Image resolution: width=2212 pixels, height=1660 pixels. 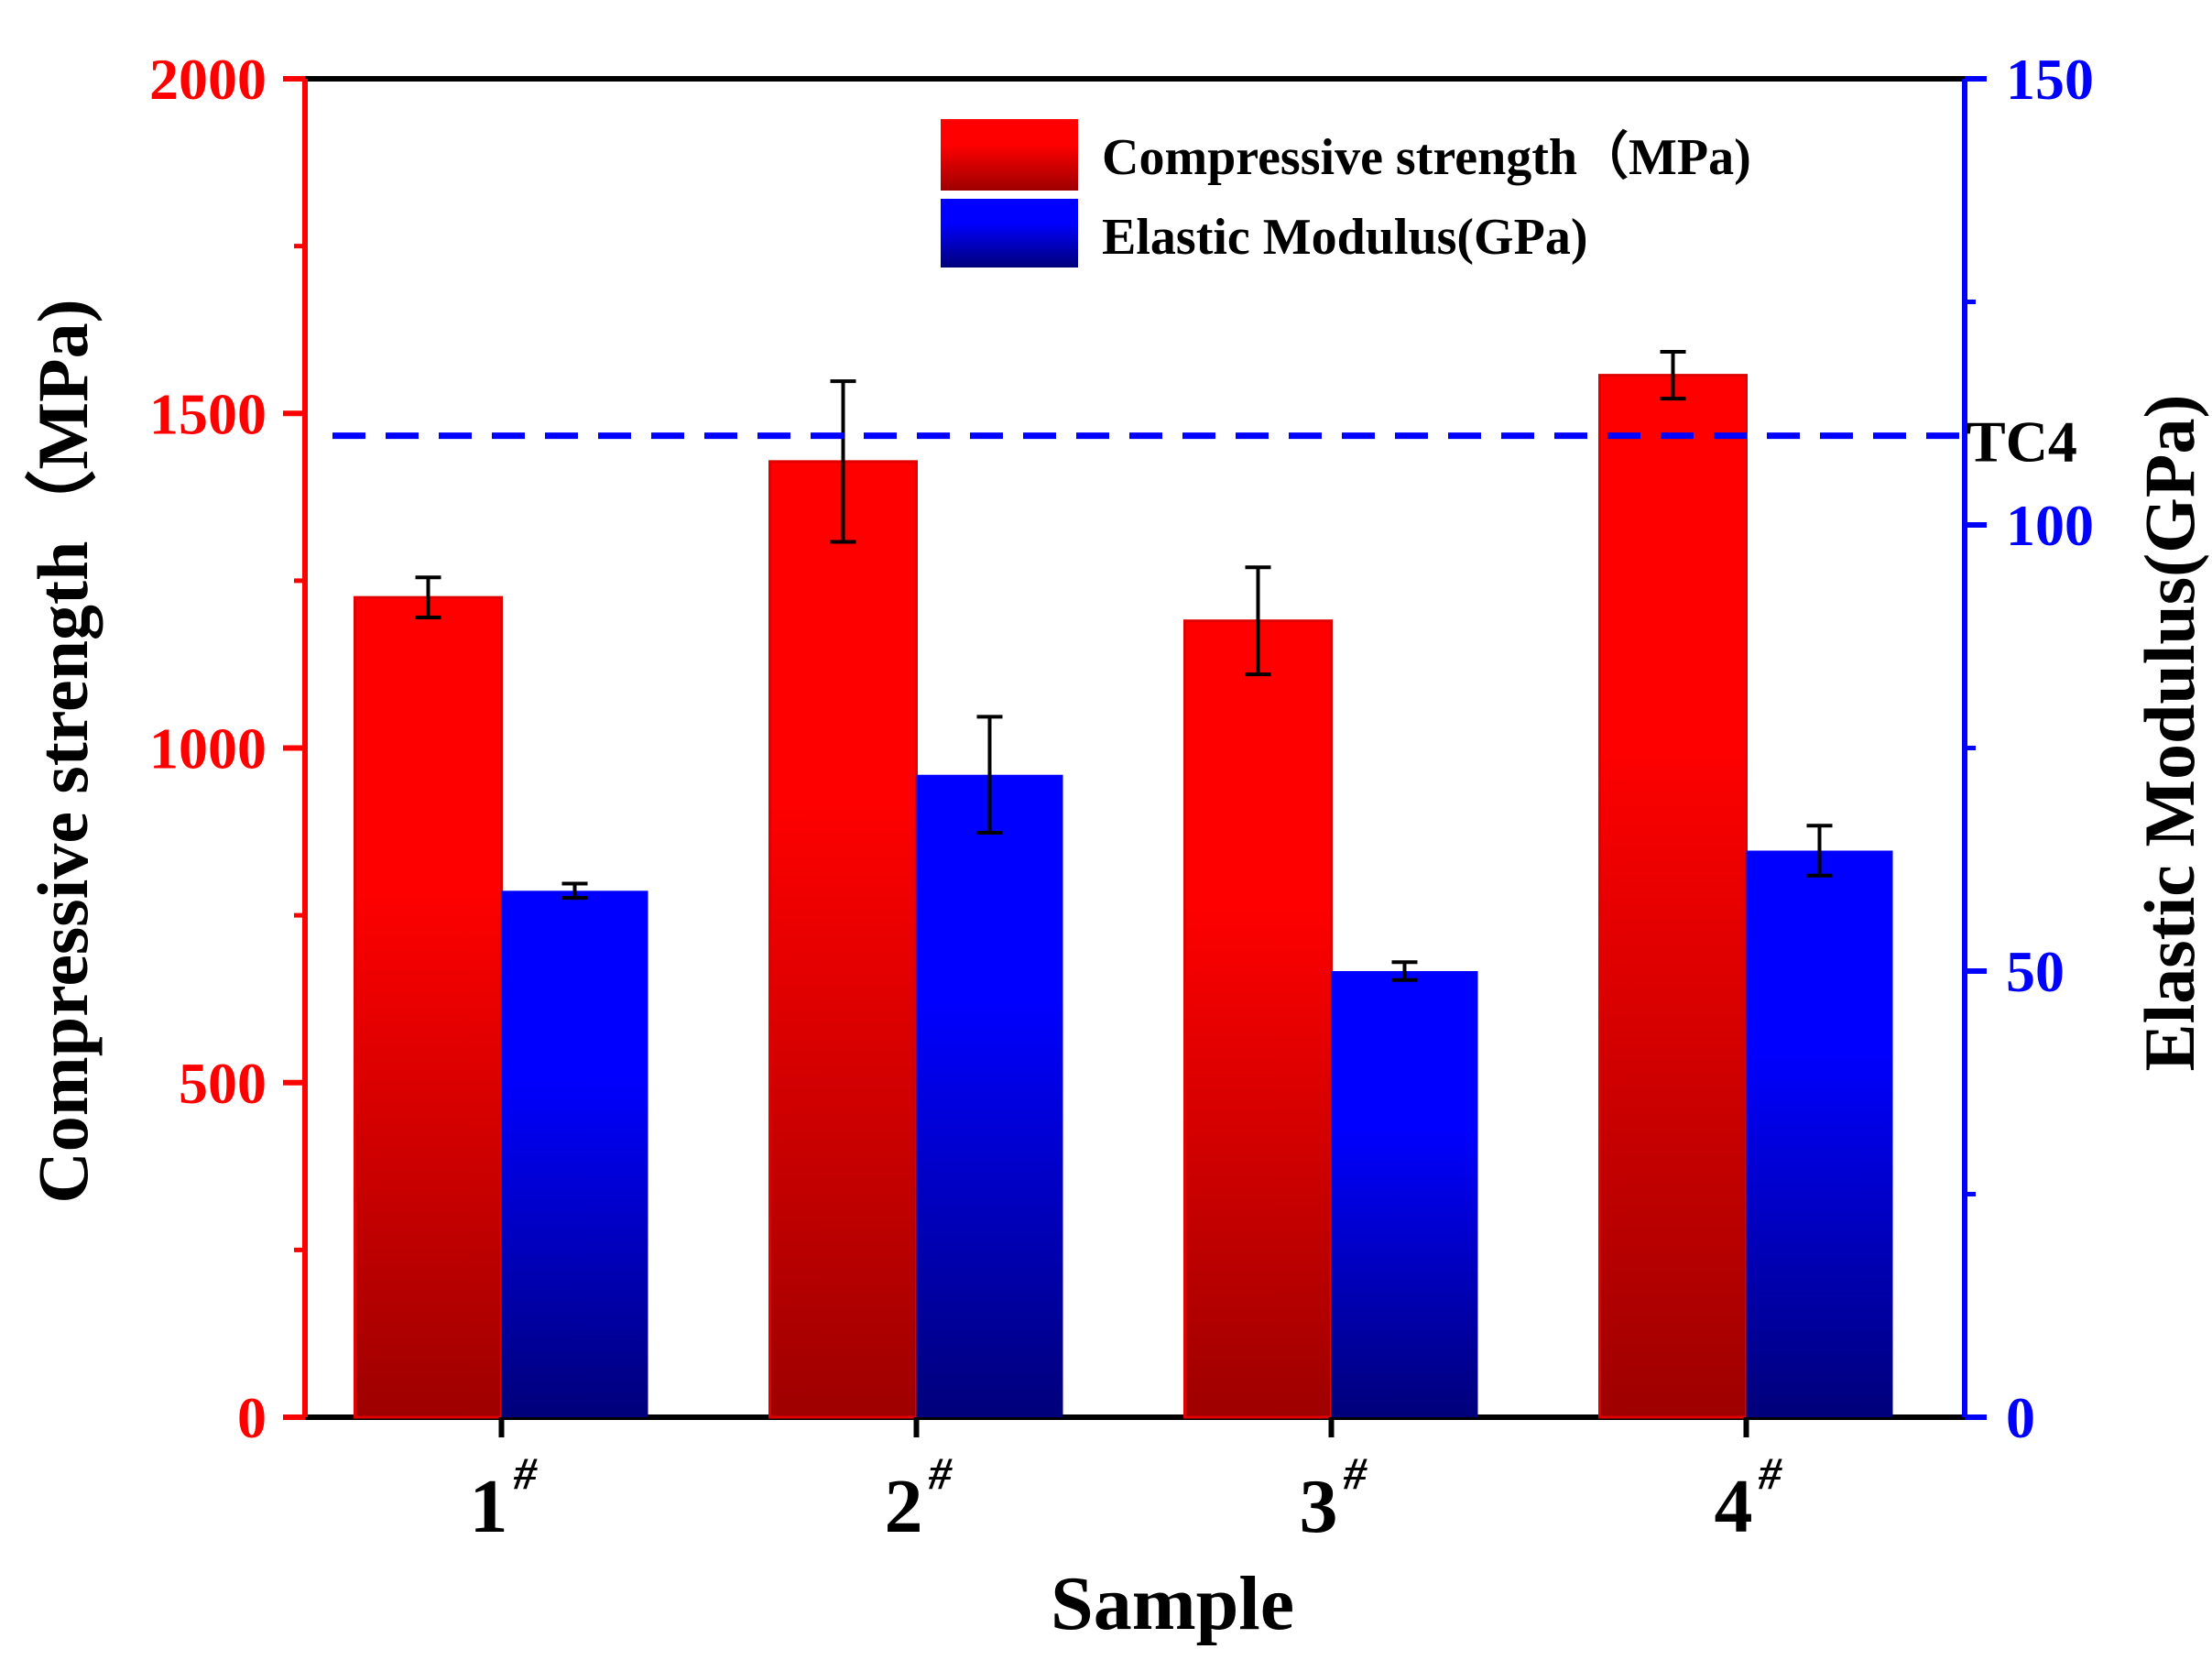 What do you see at coordinates (208, 413) in the screenshot?
I see `left-axis-tick-label: 1500` at bounding box center [208, 413].